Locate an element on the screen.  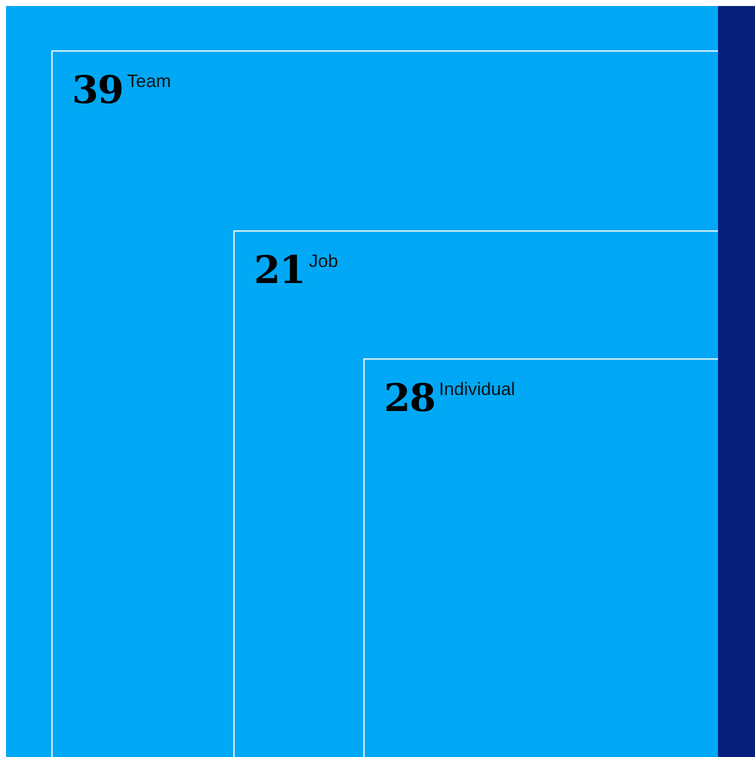
data-label: 39 is located at coordinates (97, 89).